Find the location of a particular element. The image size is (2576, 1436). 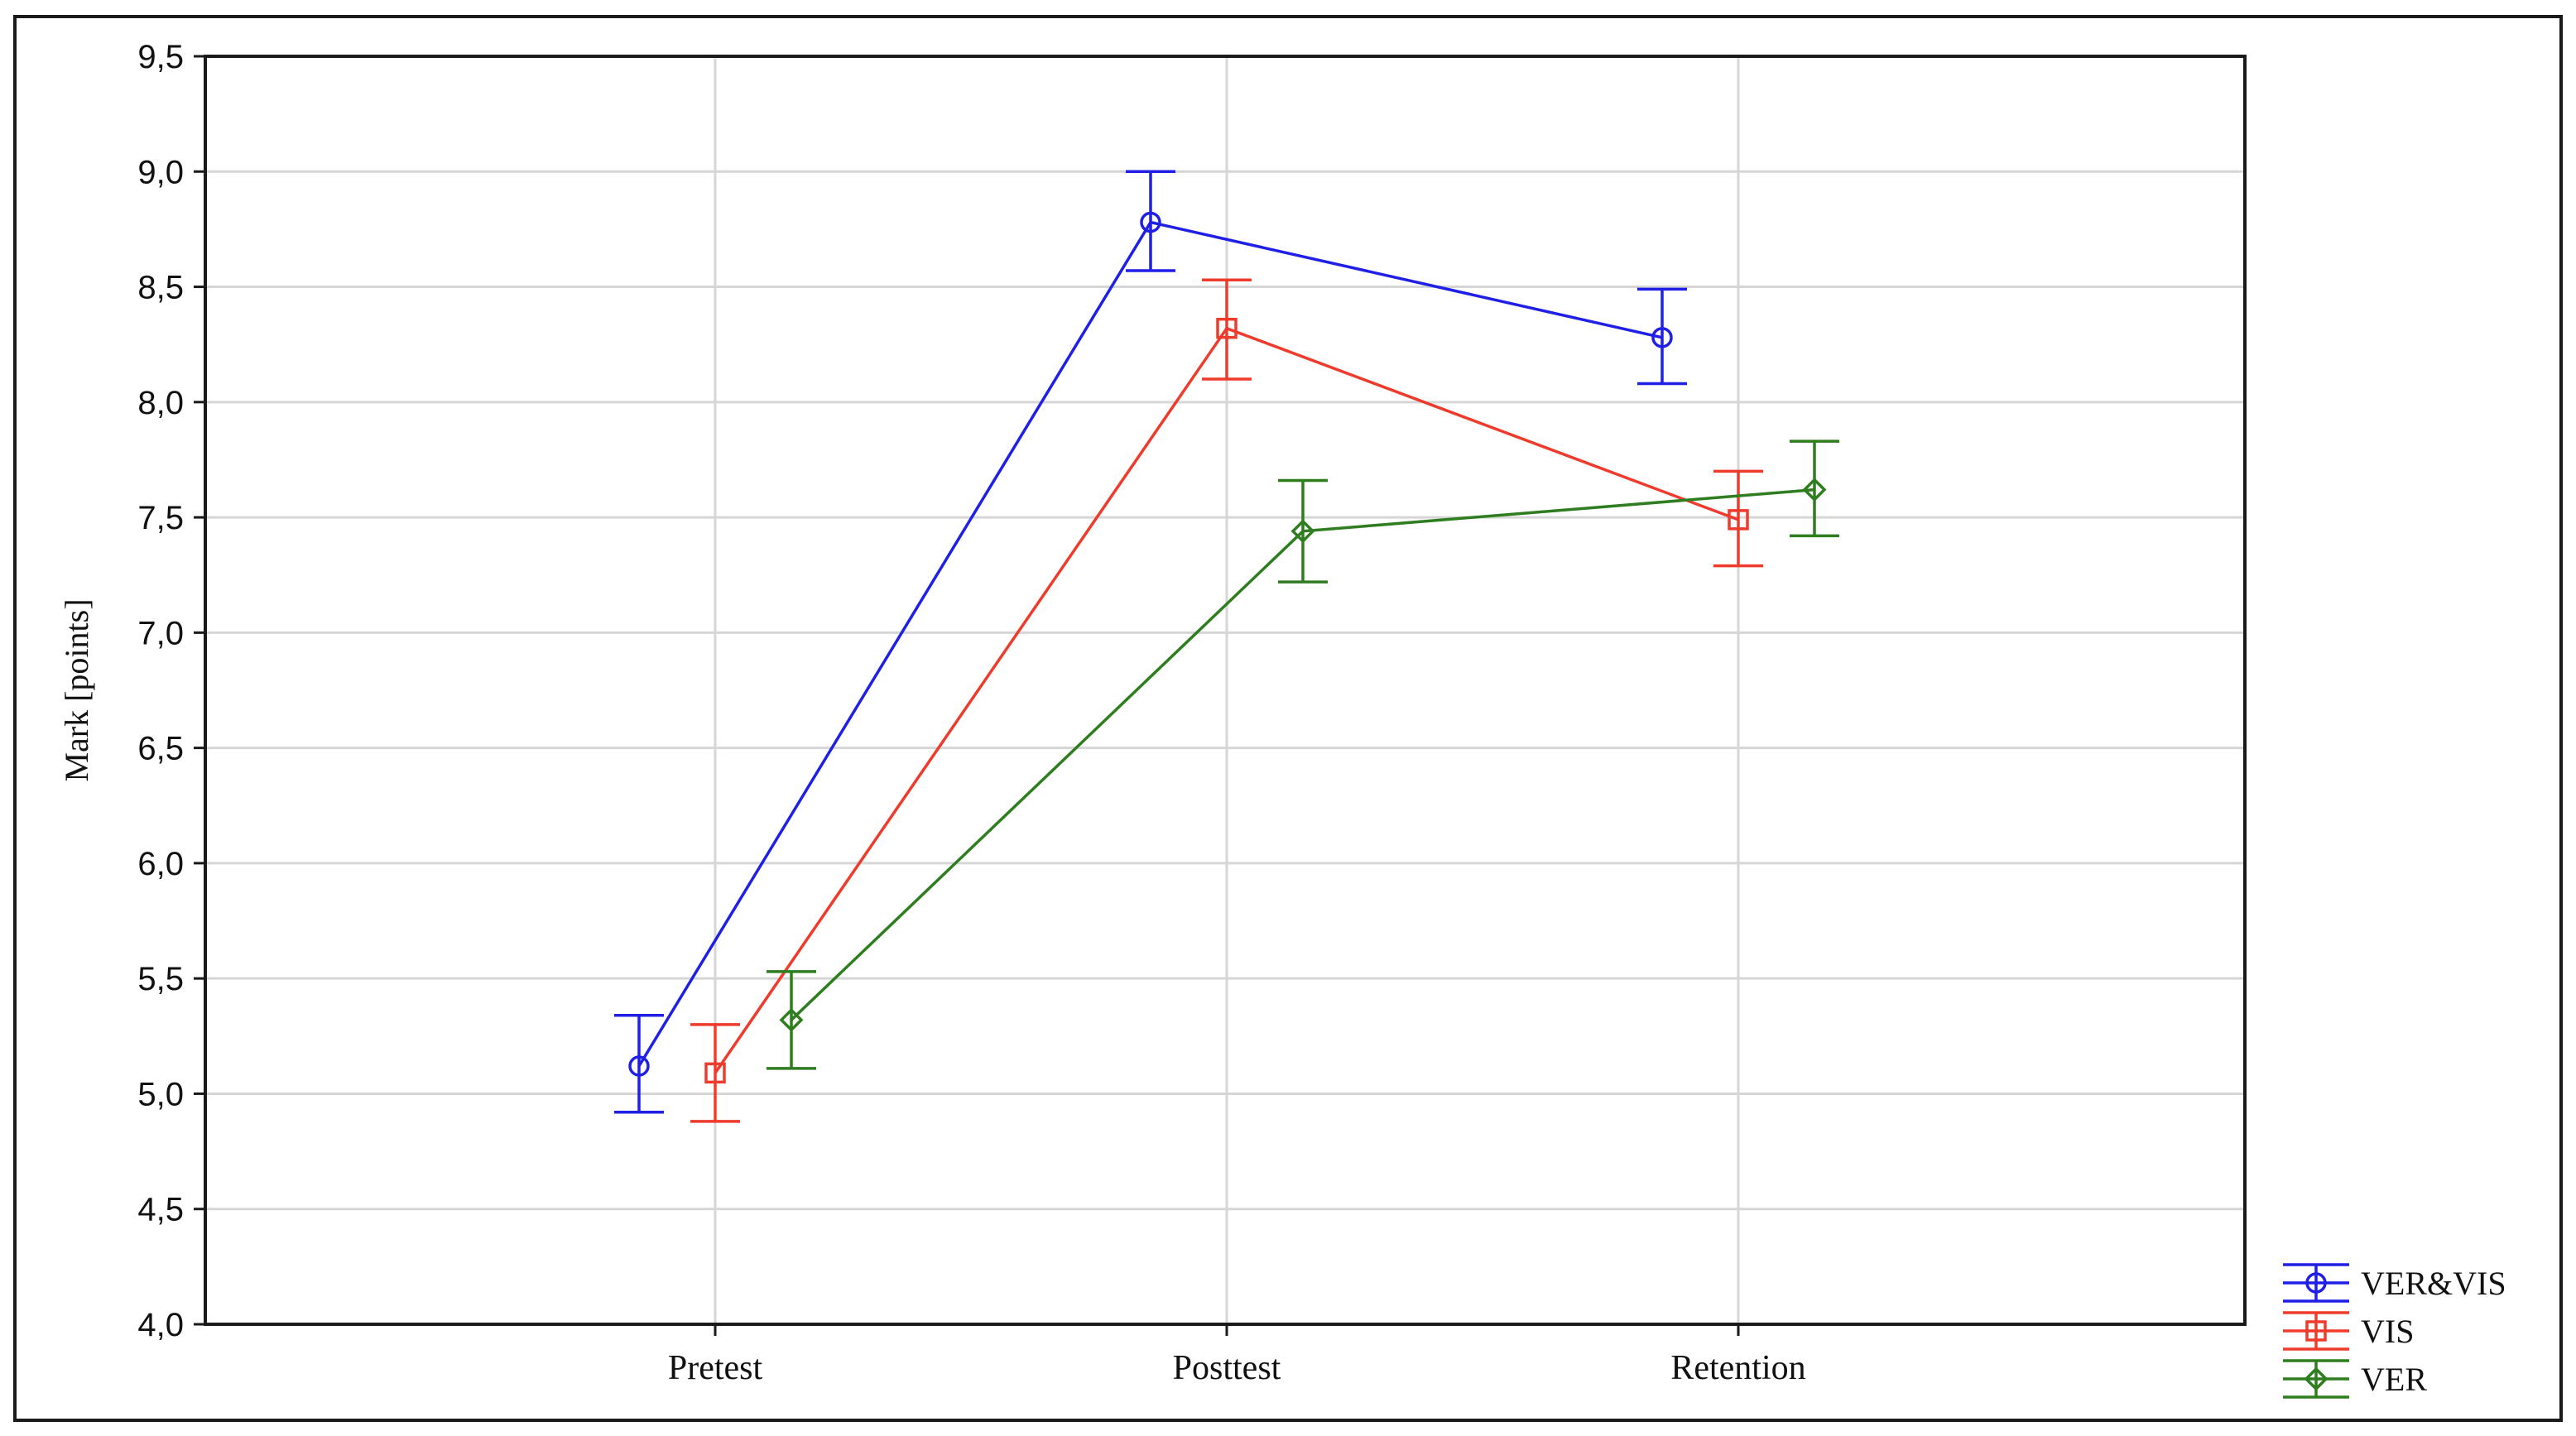

legend-label: VIS is located at coordinates (2387, 1331).